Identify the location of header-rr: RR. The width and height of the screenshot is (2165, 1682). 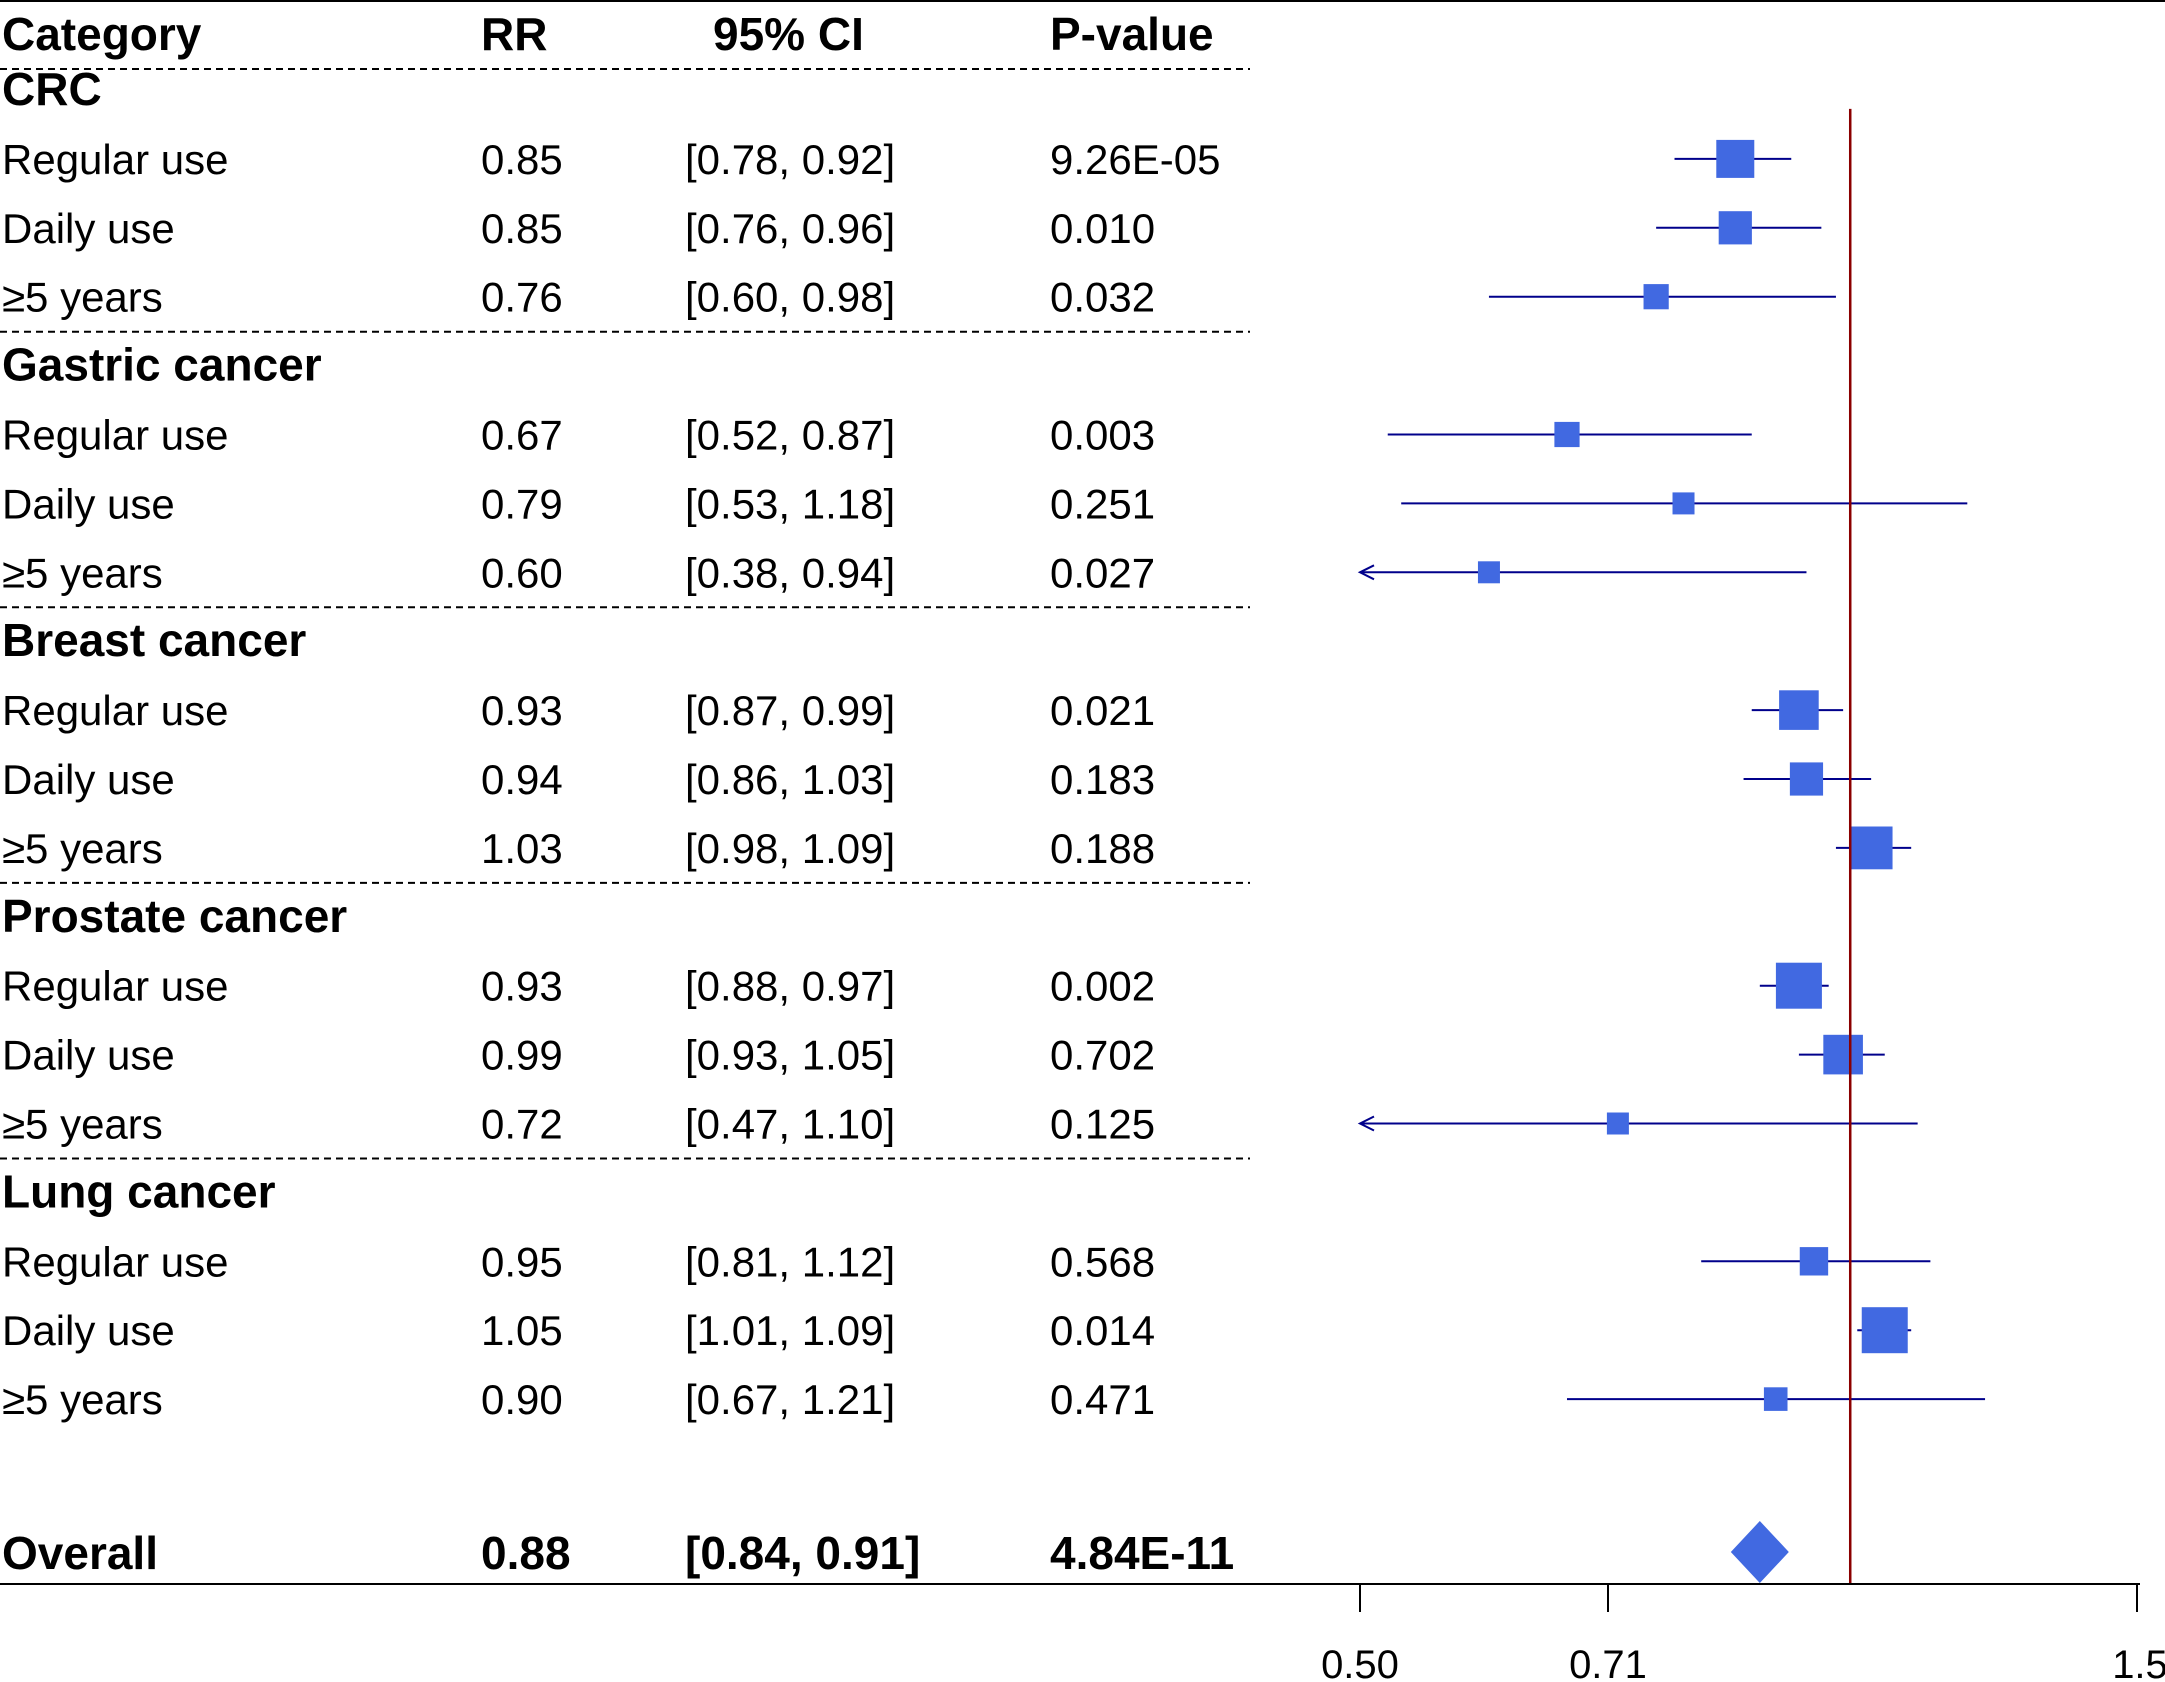
(514, 34).